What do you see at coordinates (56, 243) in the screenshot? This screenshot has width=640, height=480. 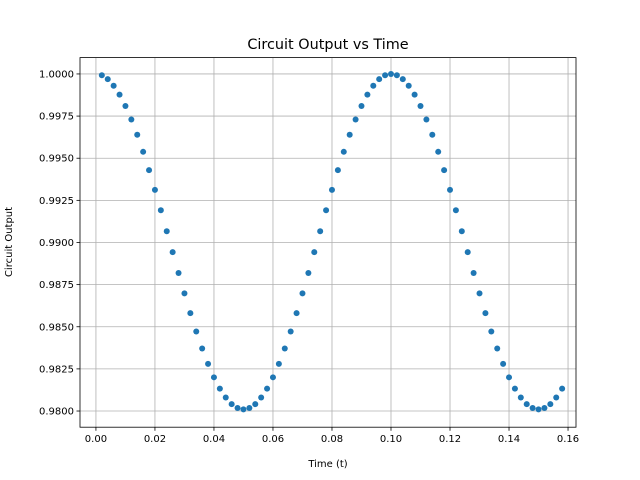 I see `y-tick-label: 0.9900` at bounding box center [56, 243].